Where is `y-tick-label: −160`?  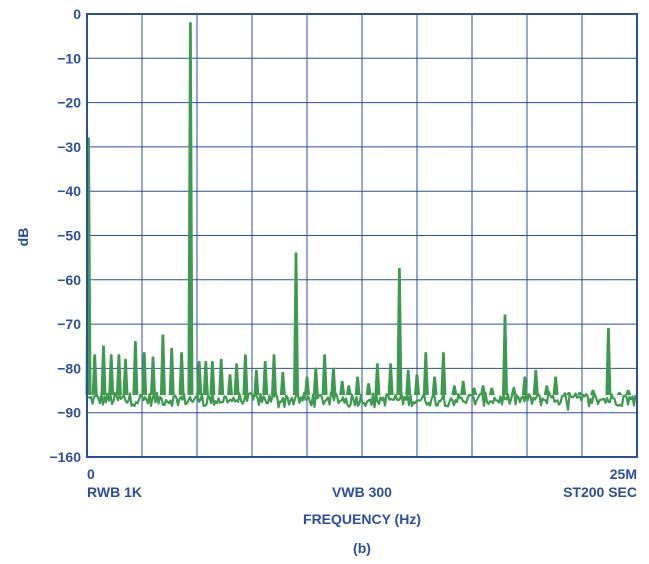
y-tick-label: −160 is located at coordinates (65, 457).